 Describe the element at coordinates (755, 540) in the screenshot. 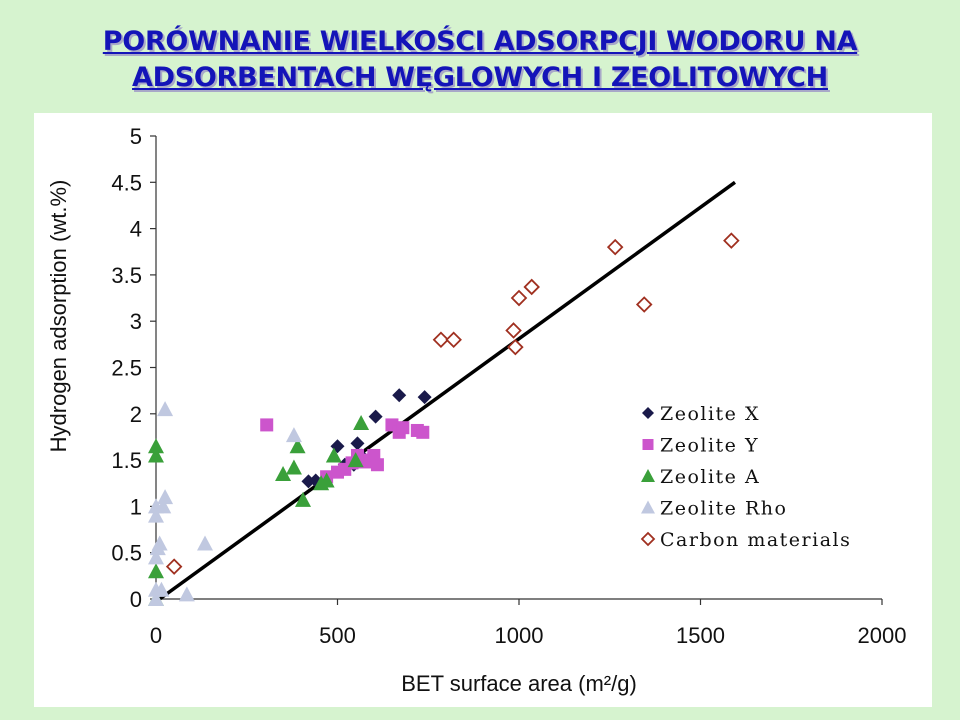

I see `legend-label-carbon-materials: Carbon materials` at that location.